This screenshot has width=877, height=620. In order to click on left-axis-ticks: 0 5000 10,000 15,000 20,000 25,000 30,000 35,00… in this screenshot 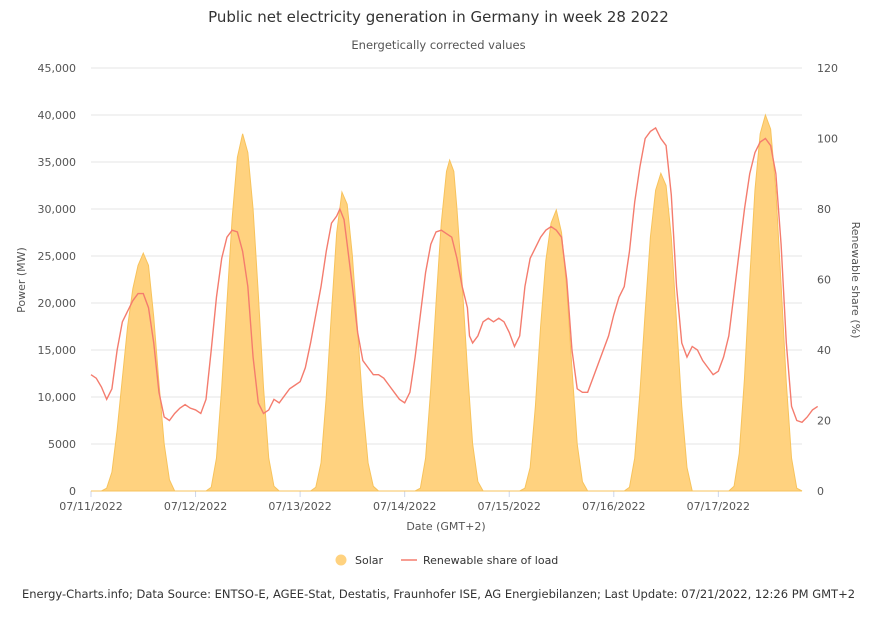, I will do `click(57, 280)`.